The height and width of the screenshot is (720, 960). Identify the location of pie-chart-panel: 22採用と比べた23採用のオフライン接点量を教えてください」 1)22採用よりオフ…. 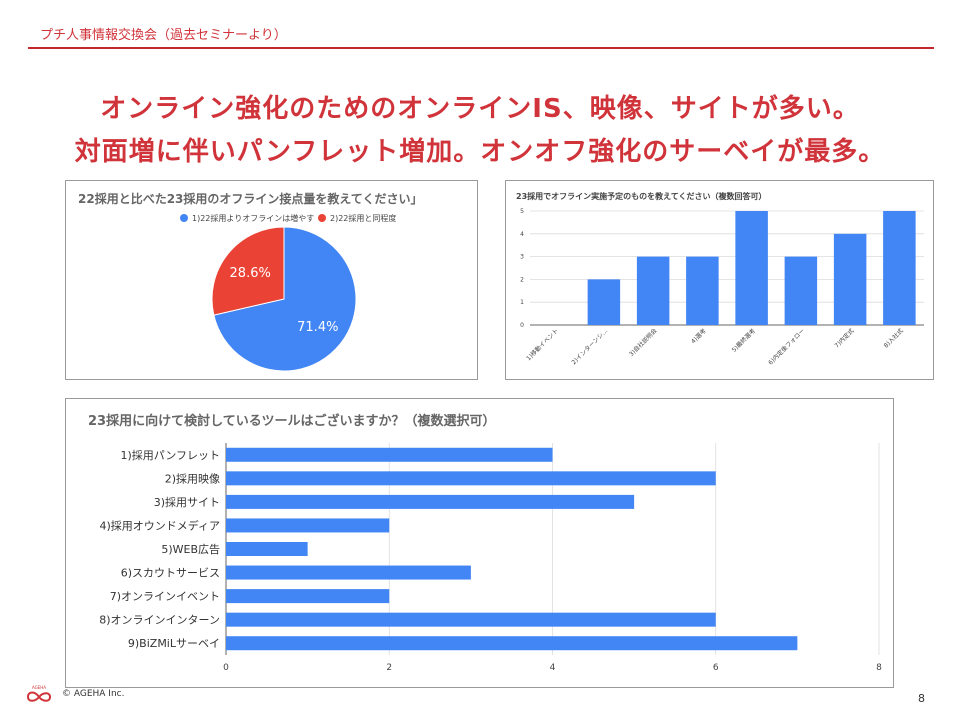
(271, 280).